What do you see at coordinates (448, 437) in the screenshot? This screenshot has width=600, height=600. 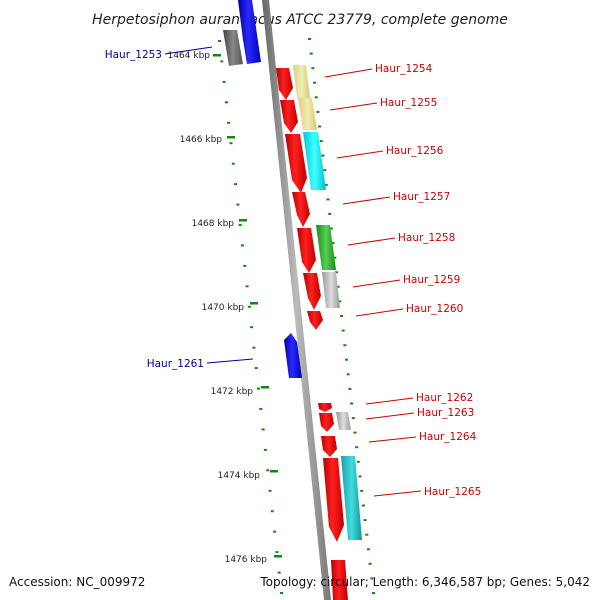 I see `gene-label: Haur_1264` at bounding box center [448, 437].